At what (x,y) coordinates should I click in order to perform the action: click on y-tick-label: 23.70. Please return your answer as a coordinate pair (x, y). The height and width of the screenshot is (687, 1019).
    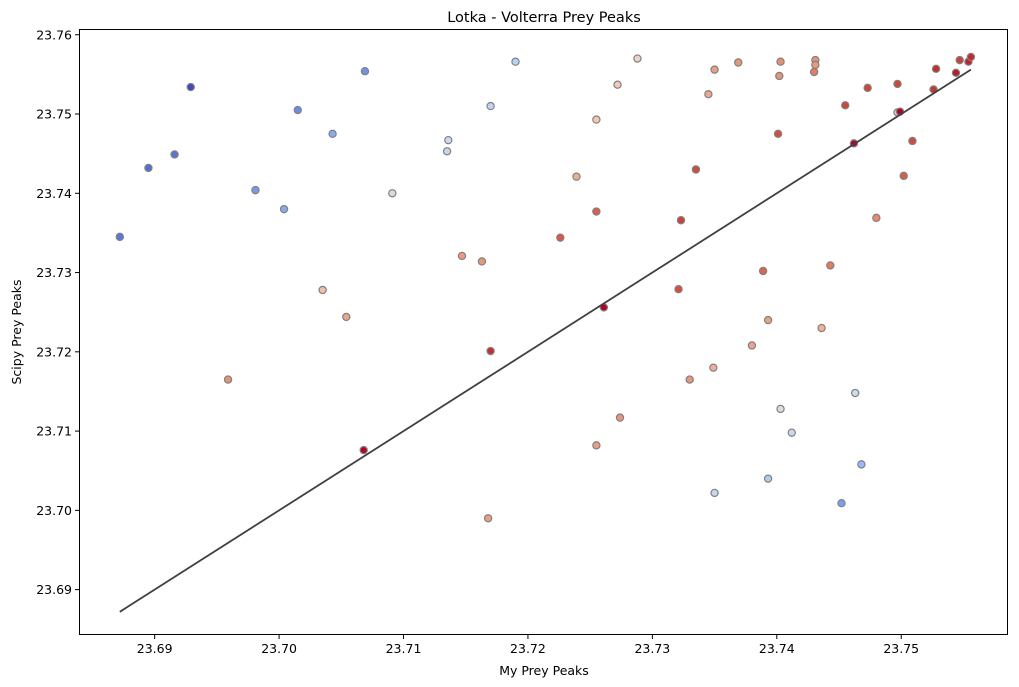
    Looking at the image, I should click on (54, 510).